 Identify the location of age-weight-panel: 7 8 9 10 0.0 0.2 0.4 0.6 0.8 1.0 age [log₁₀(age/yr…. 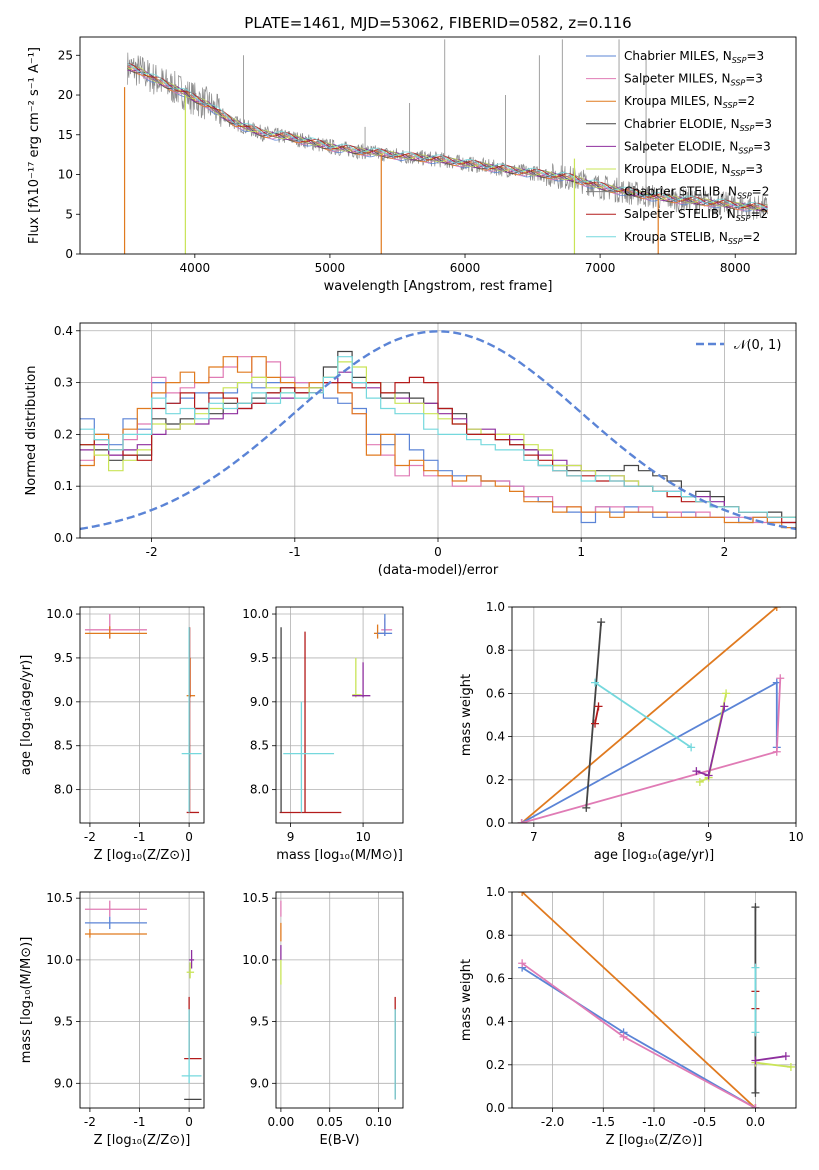
(631, 731).